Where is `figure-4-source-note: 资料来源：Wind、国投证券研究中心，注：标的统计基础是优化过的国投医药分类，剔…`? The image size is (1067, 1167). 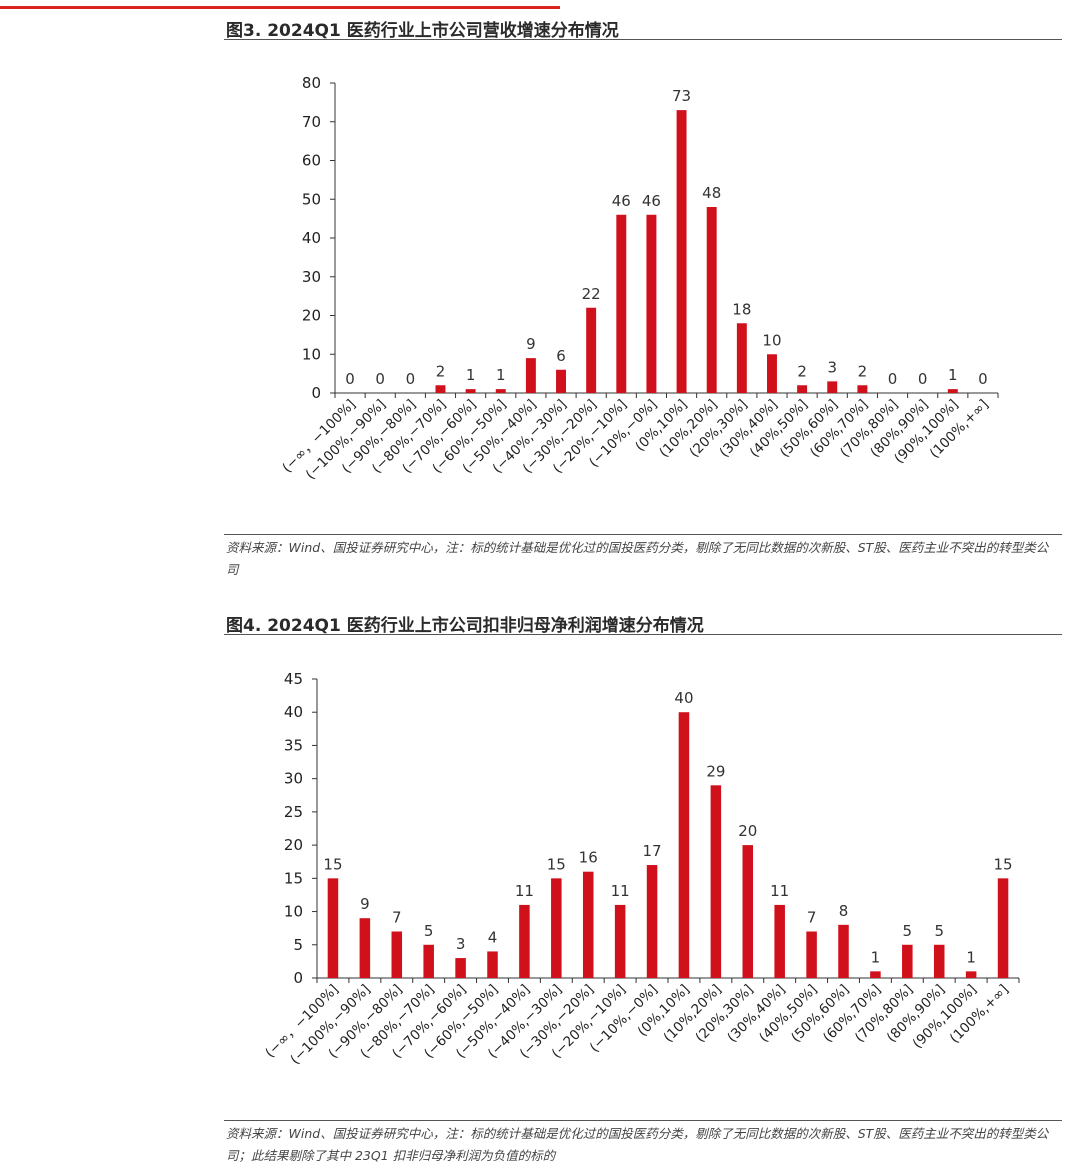
figure-4-source-note: 资料来源：Wind、国投证券研究中心，注：标的统计基础是优化过的国投医药分类，剔… is located at coordinates (637, 1144).